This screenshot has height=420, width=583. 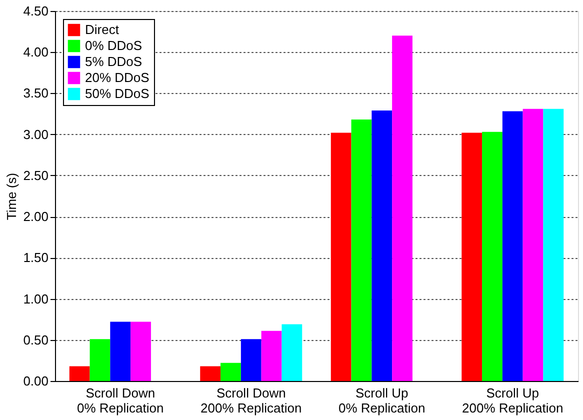 I want to click on x-tick-label: Scroll Down 200% Replication, so click(x=251, y=401).